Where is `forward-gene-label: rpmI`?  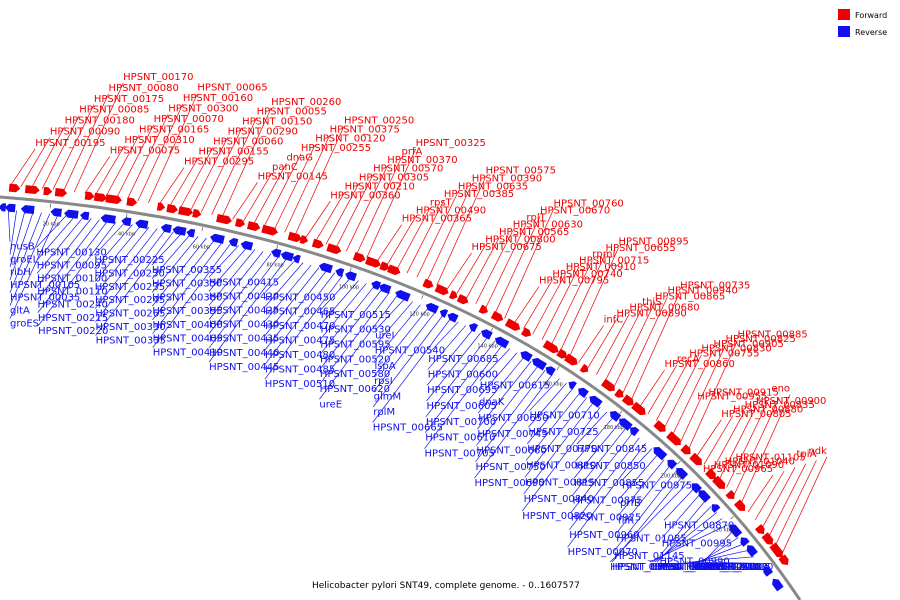 forward-gene-label: rpmI is located at coordinates (603, 254).